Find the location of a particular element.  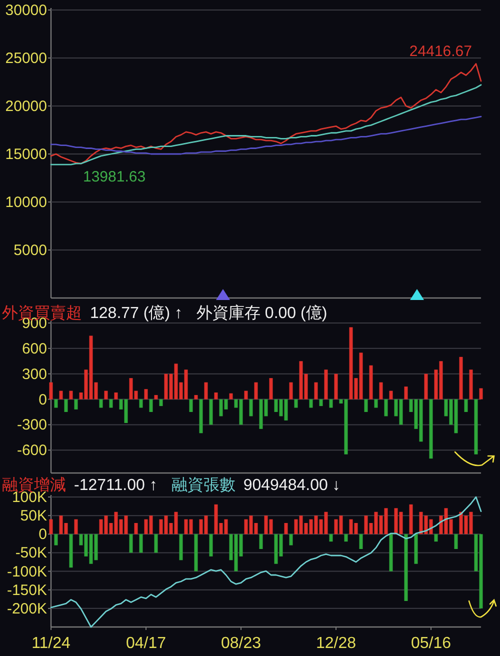

y-tick-label: 25000 is located at coordinates (26, 58).